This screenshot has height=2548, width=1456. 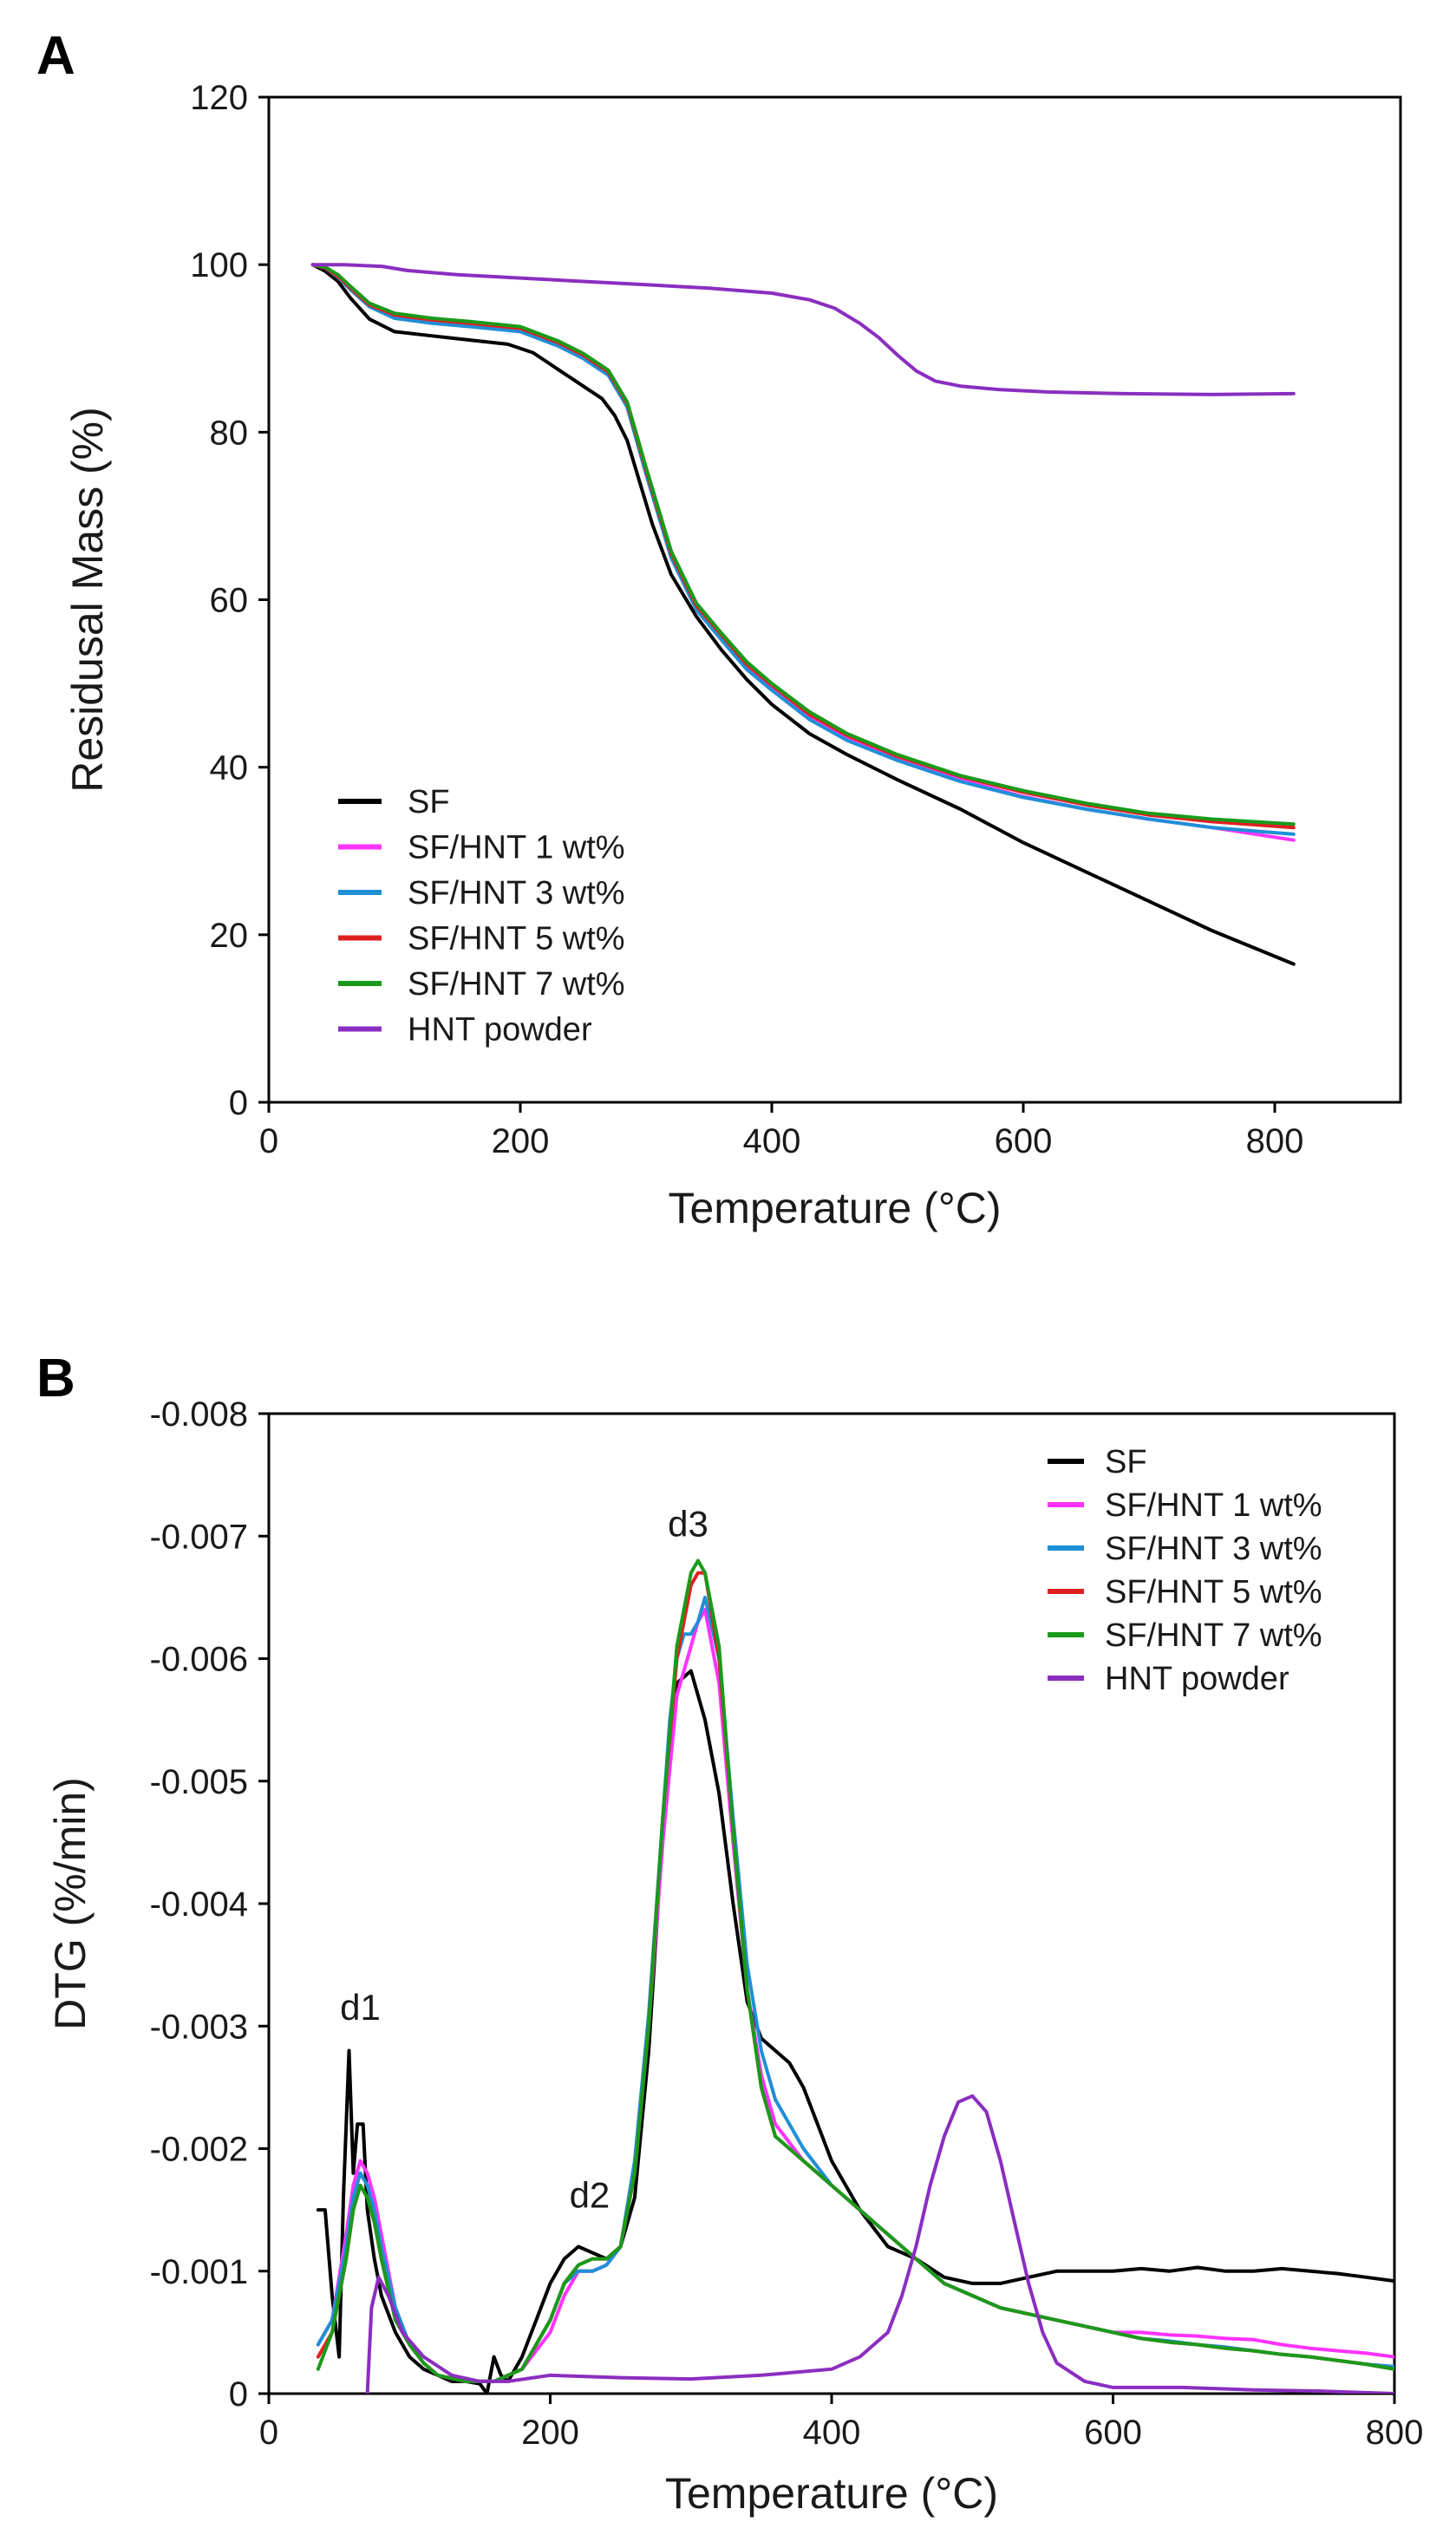 What do you see at coordinates (199, 1782) in the screenshot?
I see `y-tick-label: -0.005` at bounding box center [199, 1782].